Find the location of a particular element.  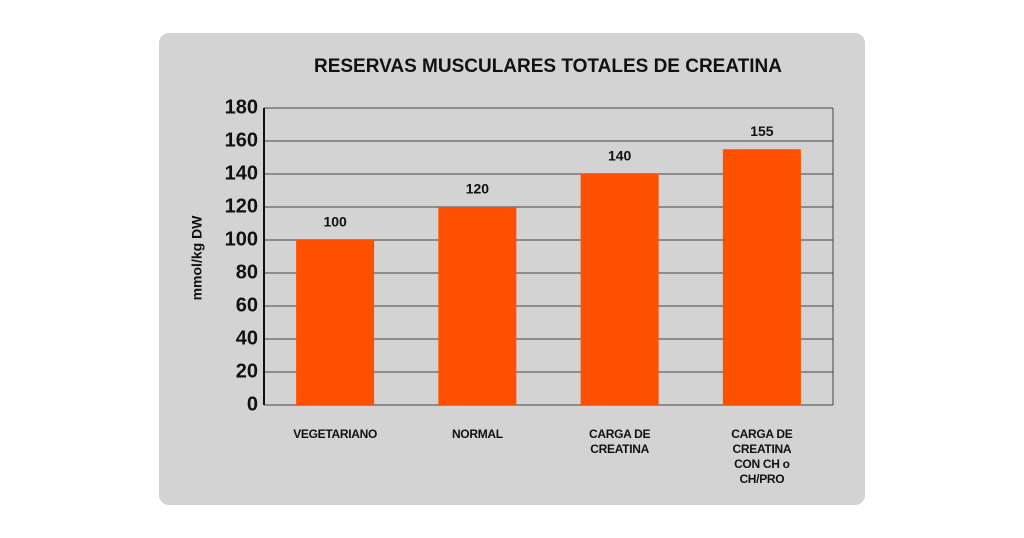

y-tick-label: 0 is located at coordinates (252, 404).